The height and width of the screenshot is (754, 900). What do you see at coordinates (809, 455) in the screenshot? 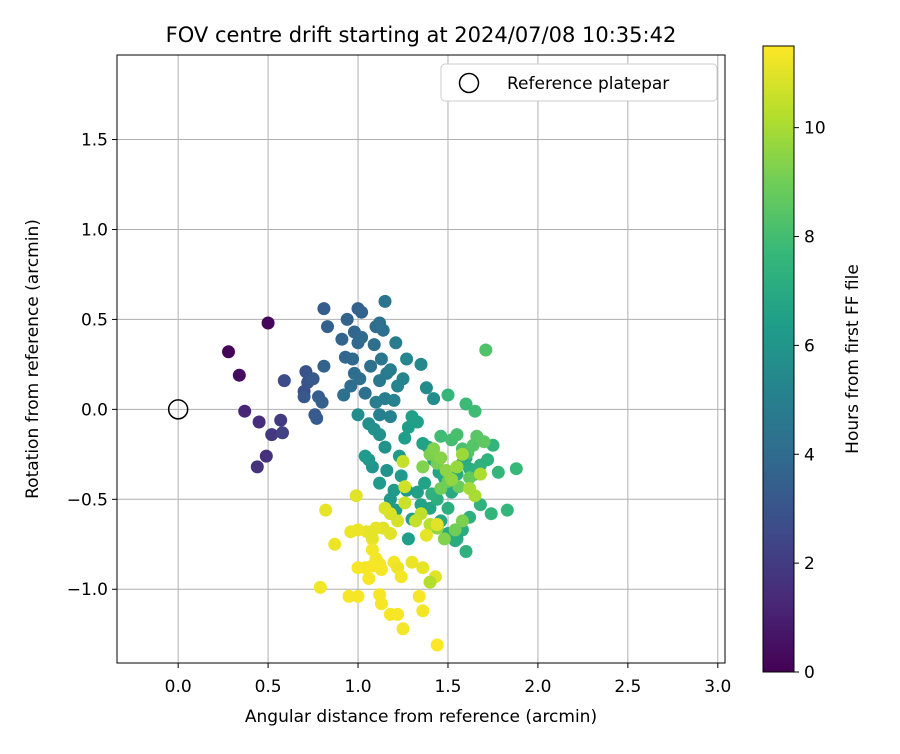
I see `colorbar-tick-label: 4` at bounding box center [809, 455].